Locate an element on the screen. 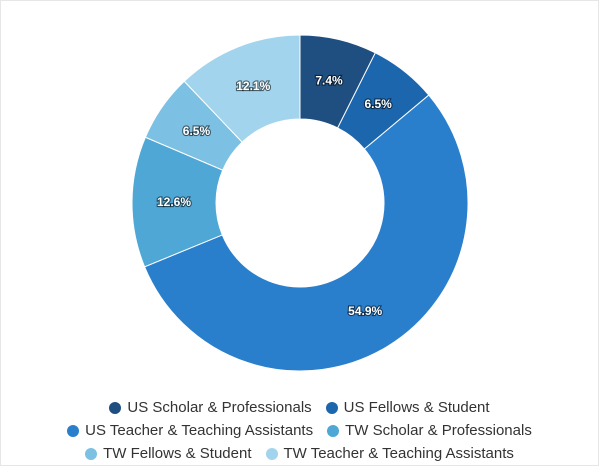 Image resolution: width=599 pixels, height=466 pixels. slice-data-label: 54.9% is located at coordinates (365, 311).